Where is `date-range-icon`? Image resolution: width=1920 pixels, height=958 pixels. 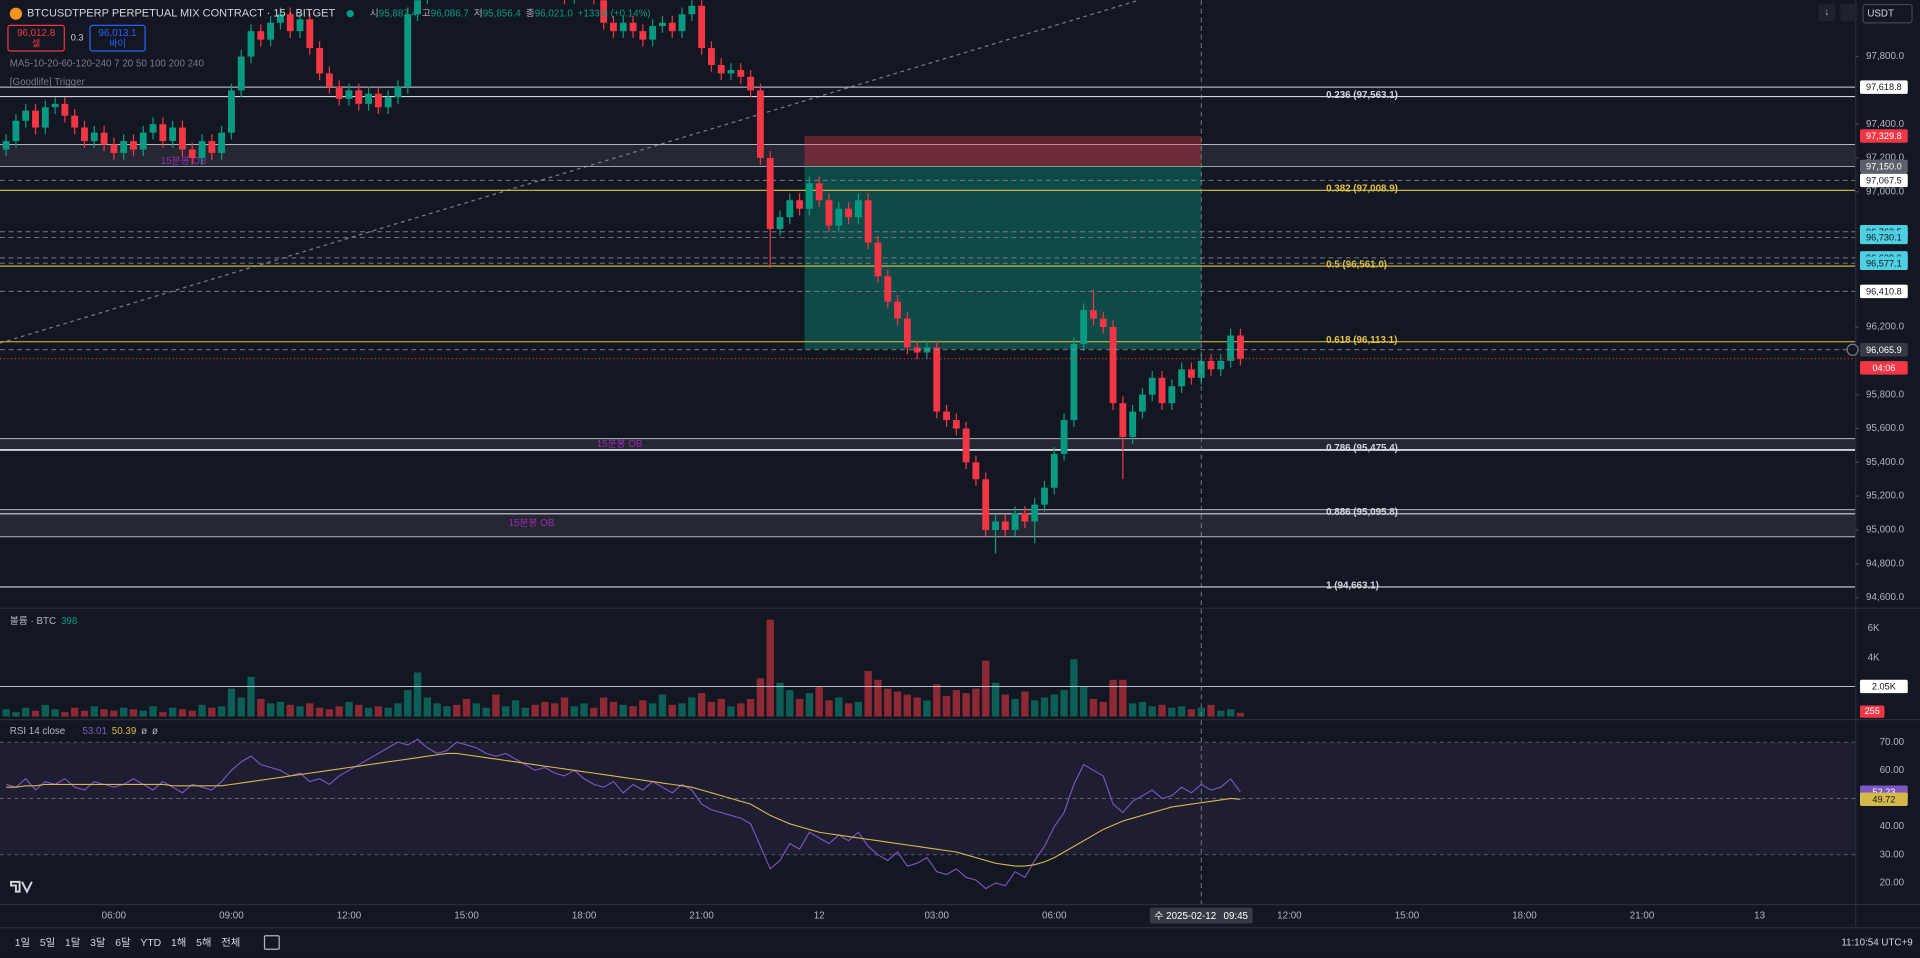 date-range-icon is located at coordinates (271, 942).